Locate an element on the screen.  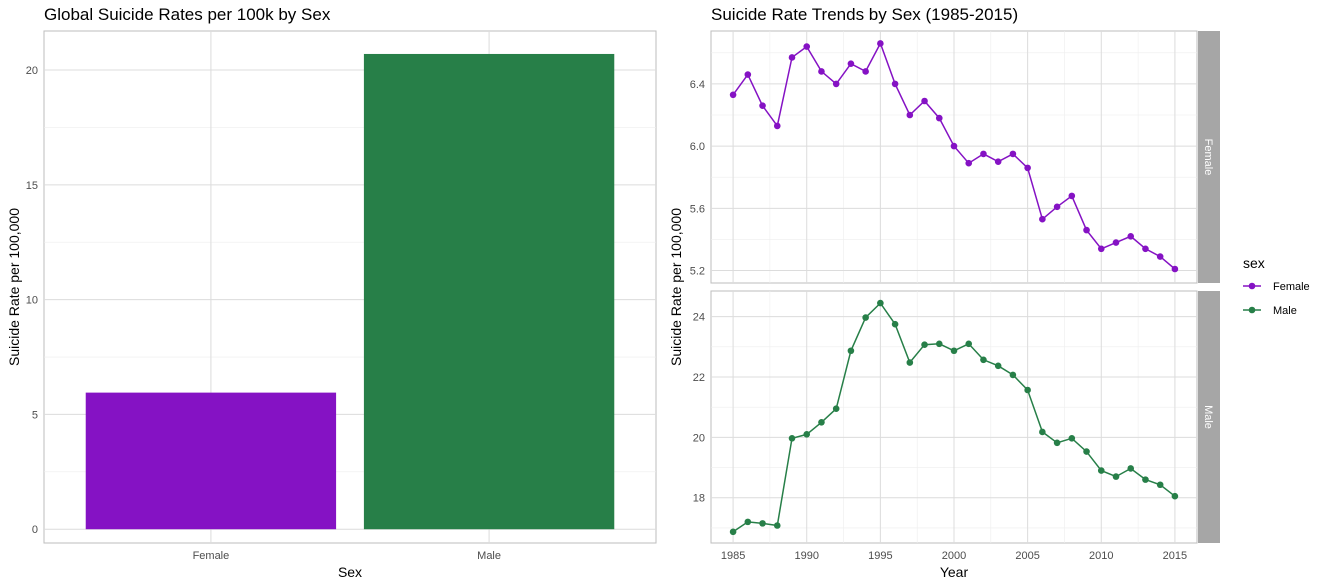
male-y-tick-label: 20 is located at coordinates (699, 438).